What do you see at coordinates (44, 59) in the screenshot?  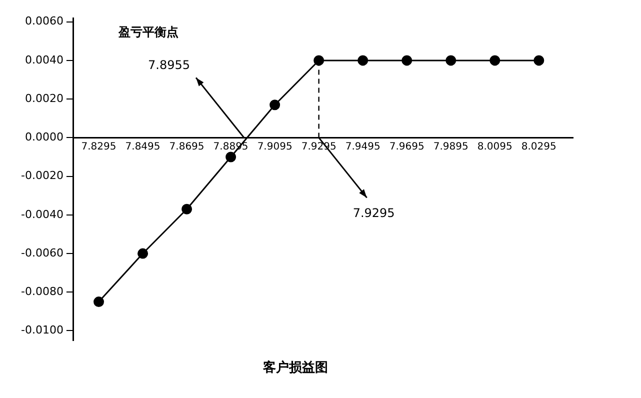 I see `y-tick-label: 0.0040` at bounding box center [44, 59].